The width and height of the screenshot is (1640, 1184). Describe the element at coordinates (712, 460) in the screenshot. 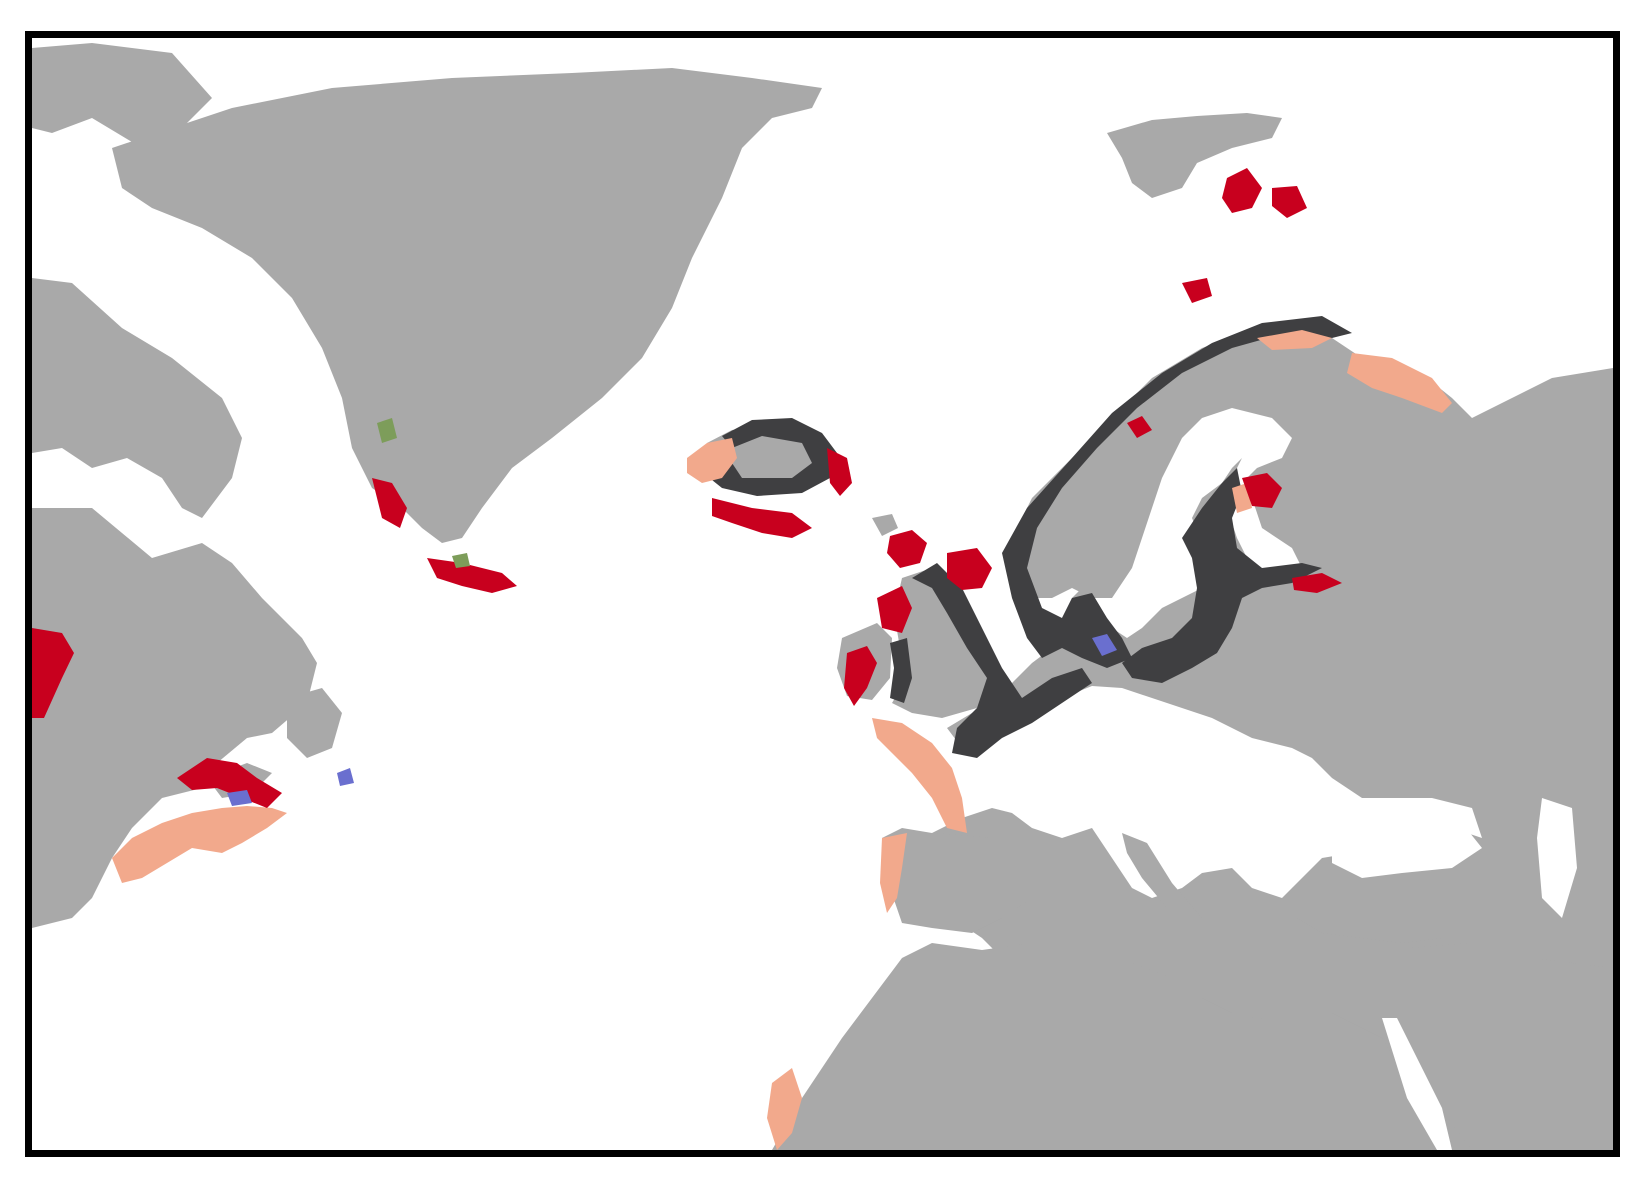

I see `zone-salmon-iceland-west` at that location.